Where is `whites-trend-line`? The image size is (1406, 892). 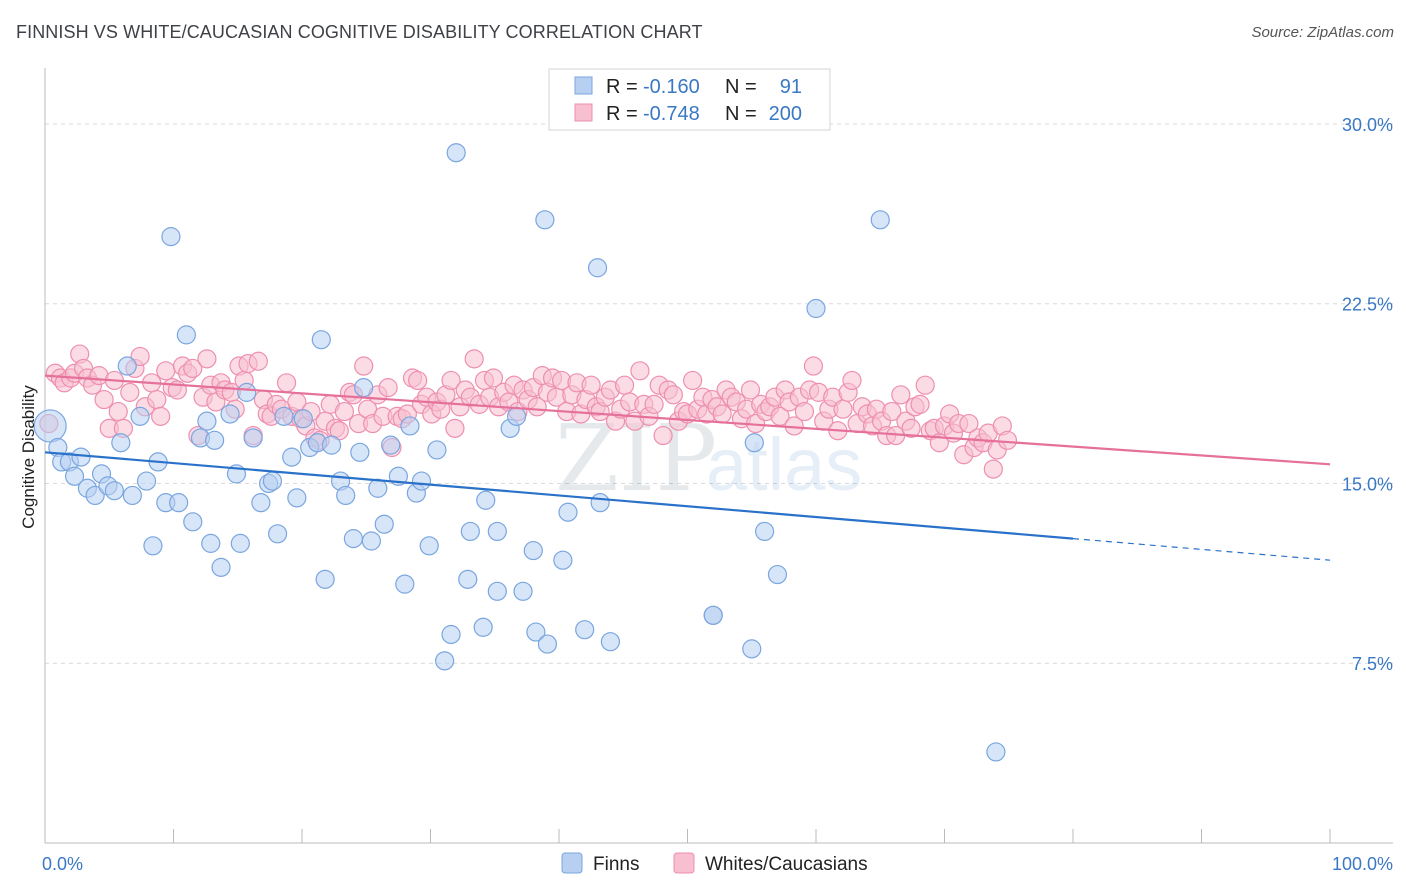 whites-trend-line is located at coordinates (687, 420).